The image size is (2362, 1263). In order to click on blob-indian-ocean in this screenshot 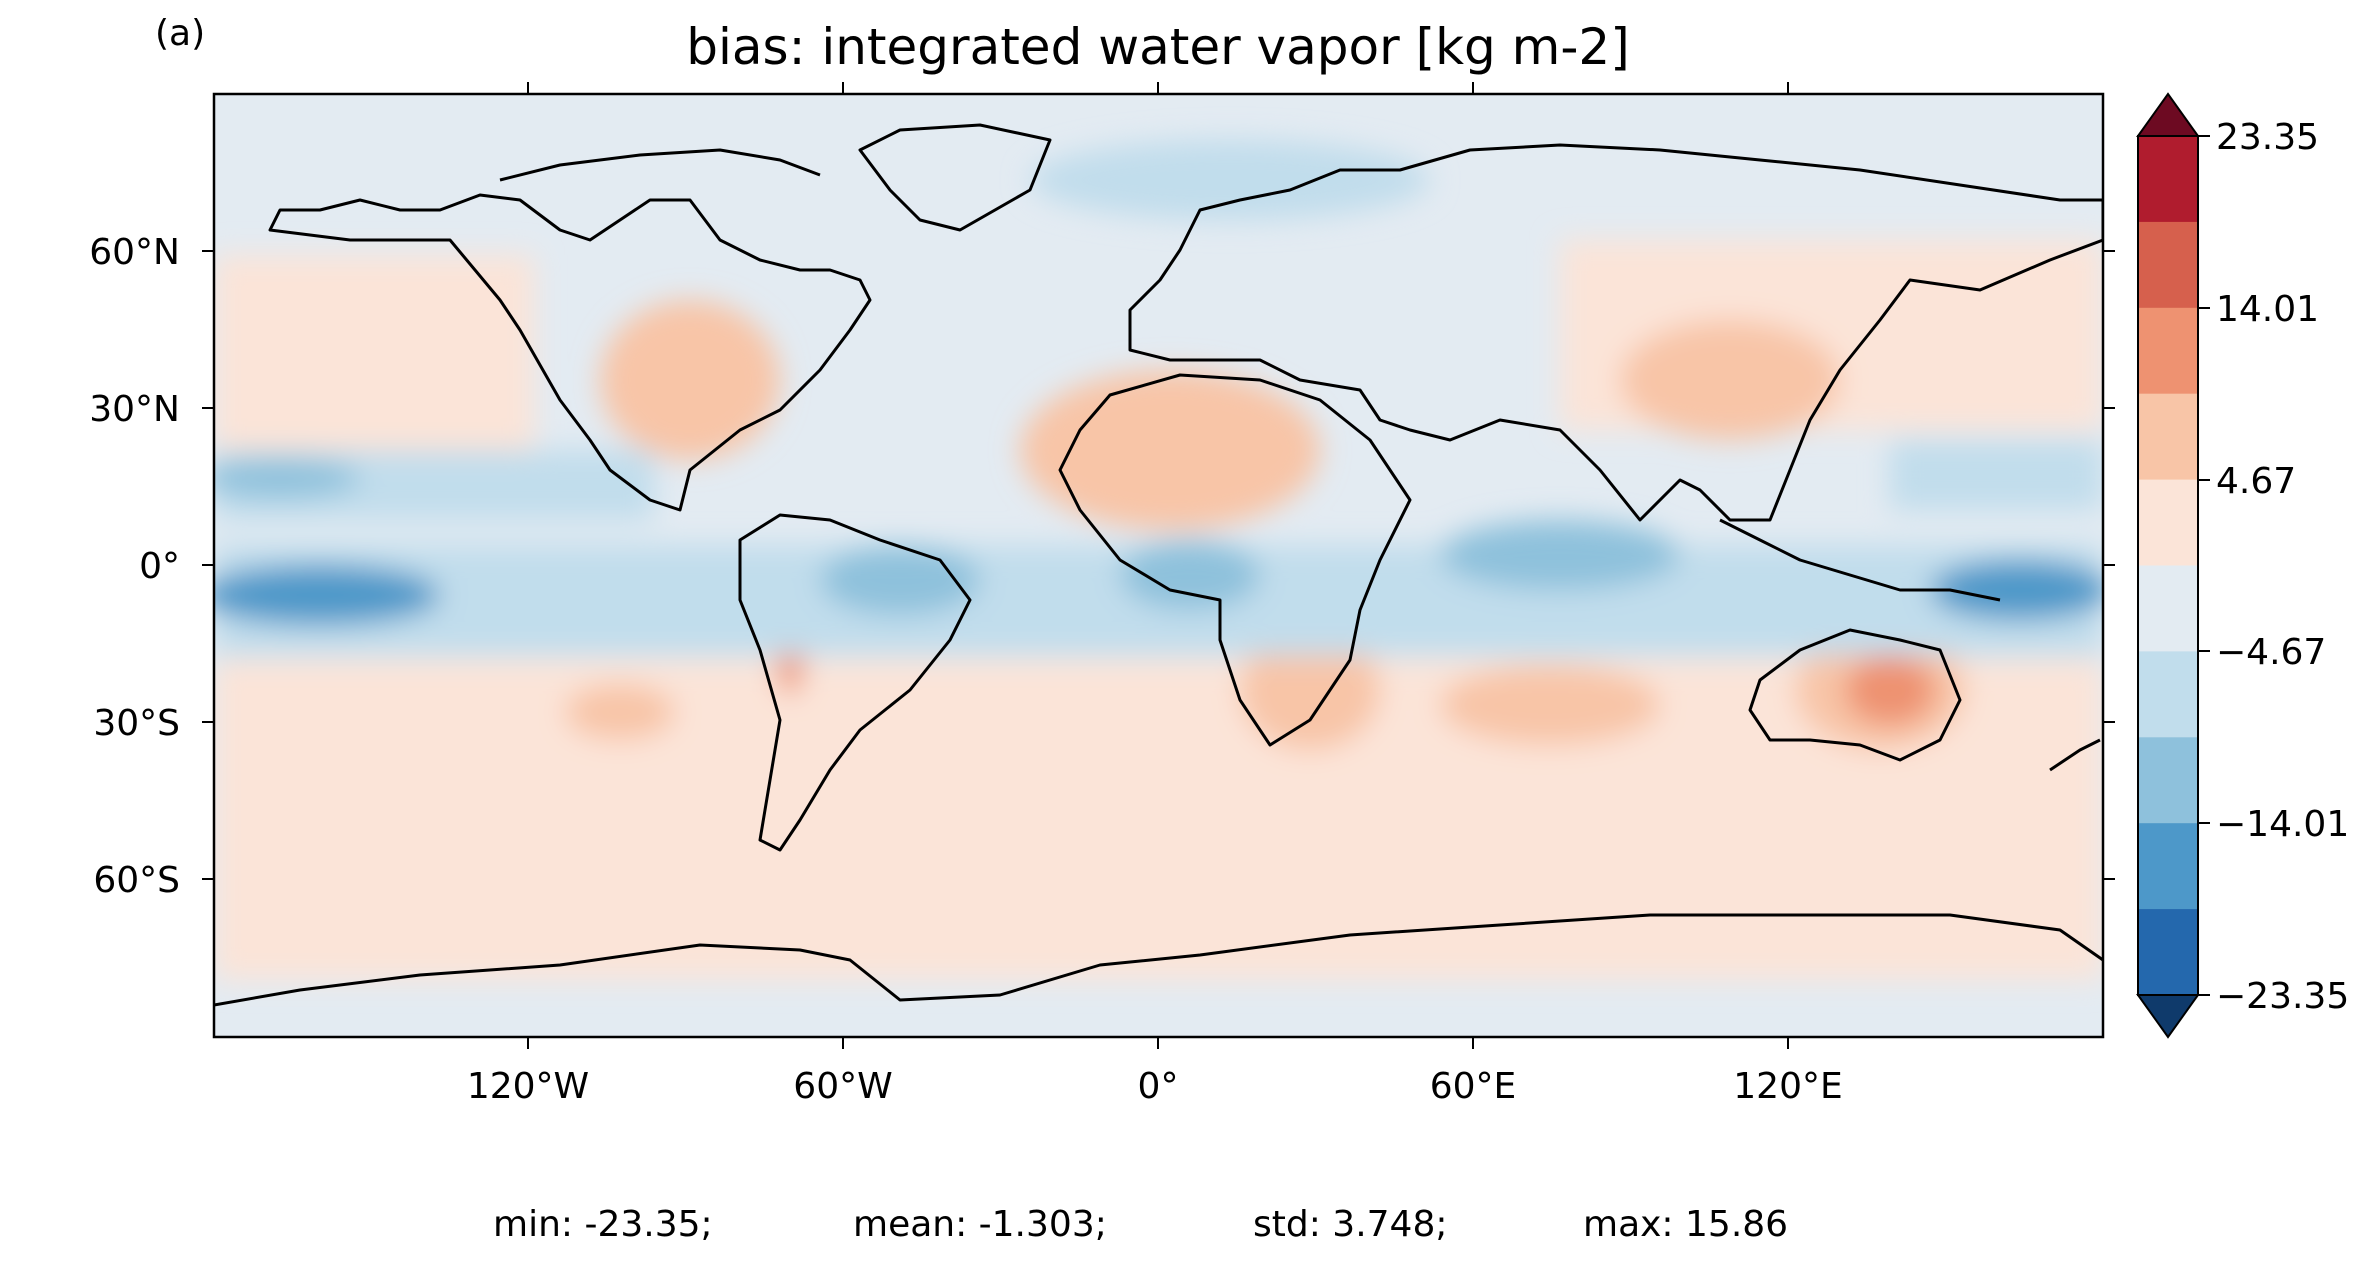, I will do `click(1550, 705)`.